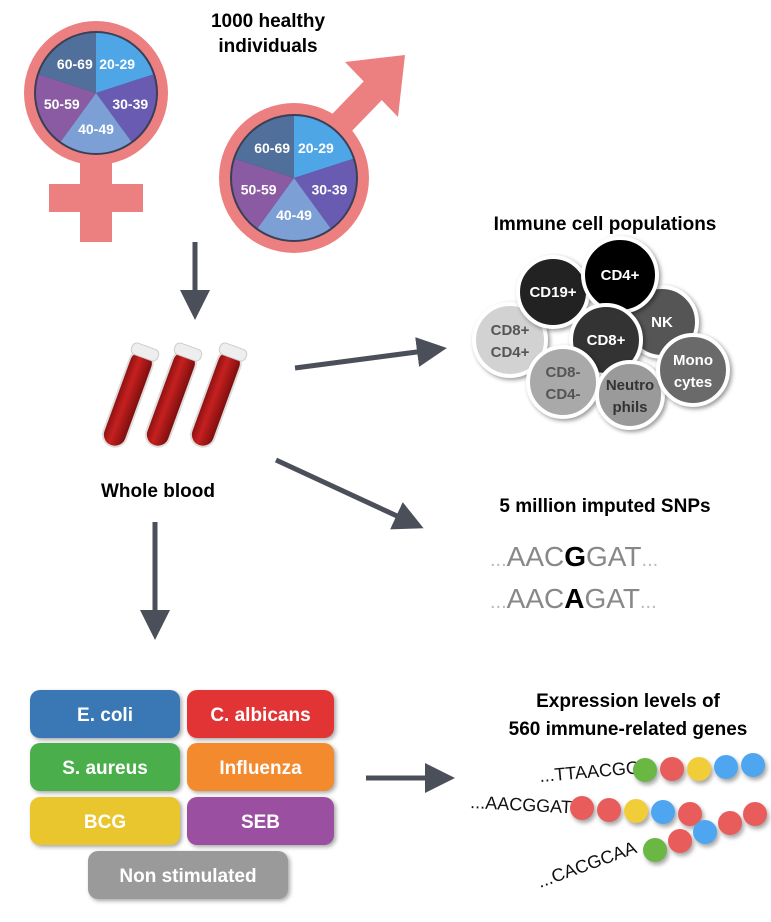 Image resolution: width=771 pixels, height=922 pixels. I want to click on cell-cd19: CD19+, so click(553, 292).